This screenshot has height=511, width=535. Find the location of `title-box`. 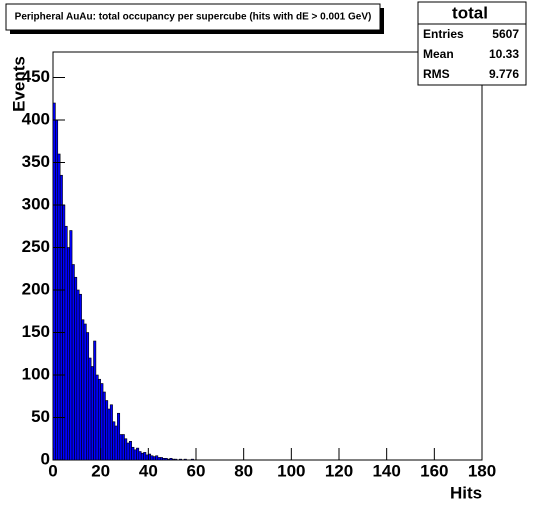

title-box is located at coordinates (193, 17).